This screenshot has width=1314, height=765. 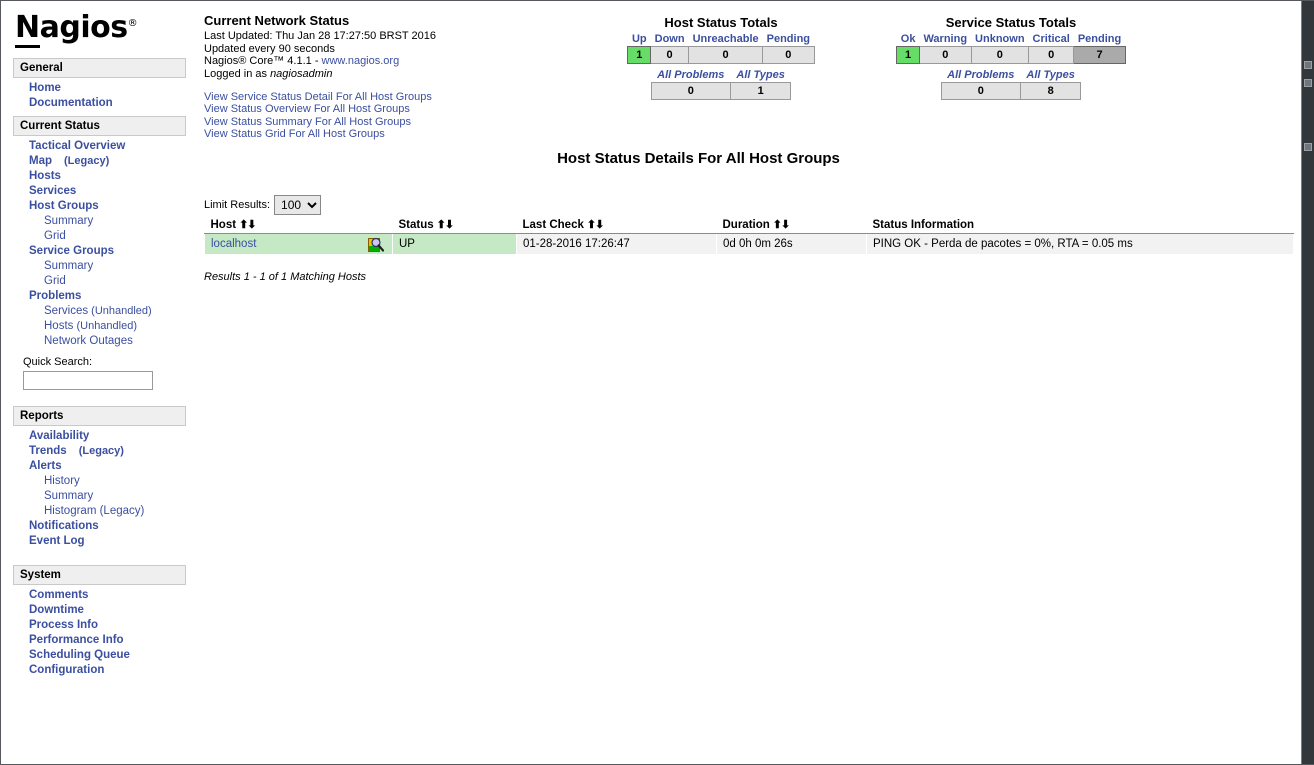 What do you see at coordinates (98, 610) in the screenshot?
I see `sidebar-item-downtime: Downtime` at bounding box center [98, 610].